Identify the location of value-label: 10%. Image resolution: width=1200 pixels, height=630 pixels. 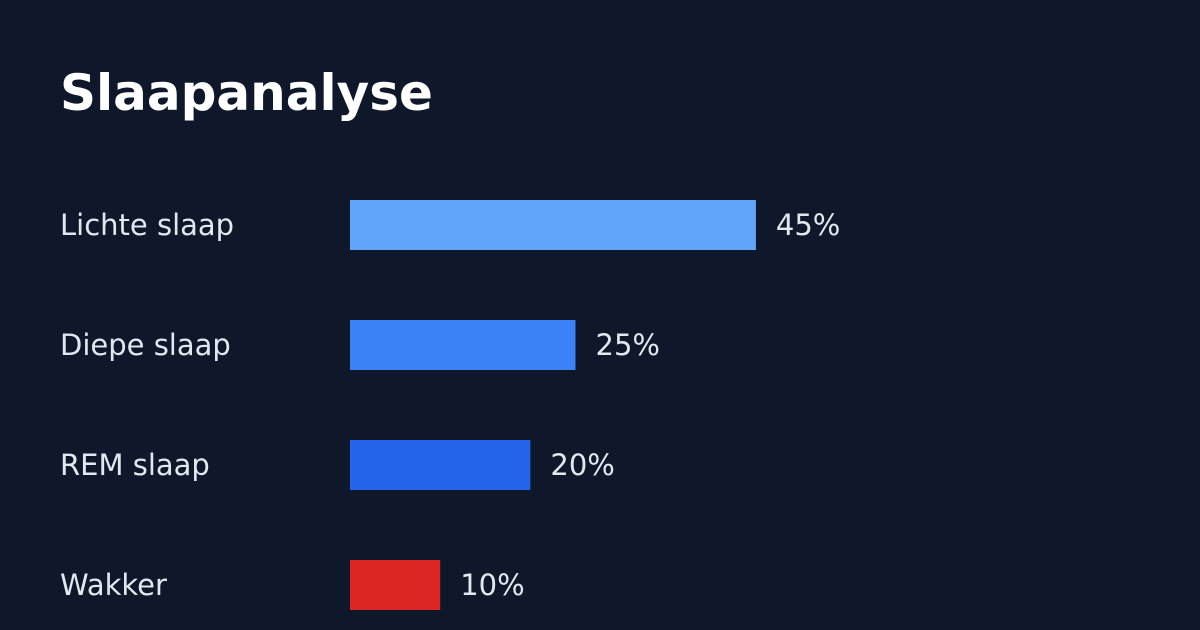
(492, 585).